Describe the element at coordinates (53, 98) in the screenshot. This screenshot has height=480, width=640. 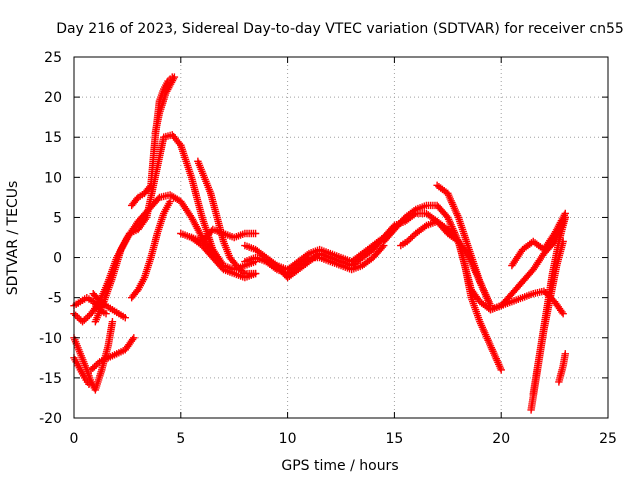
I see `y-tick-label: 20` at that location.